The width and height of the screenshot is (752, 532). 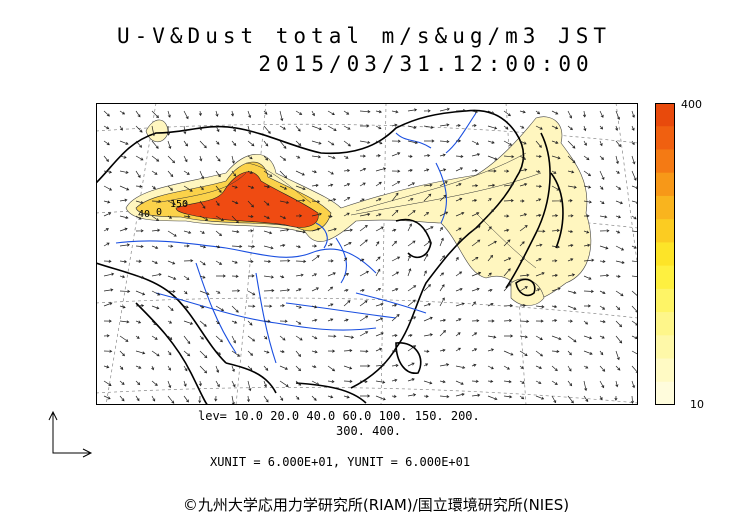 What do you see at coordinates (697, 404) in the screenshot?
I see `colorbar-min-label: 10` at bounding box center [697, 404].